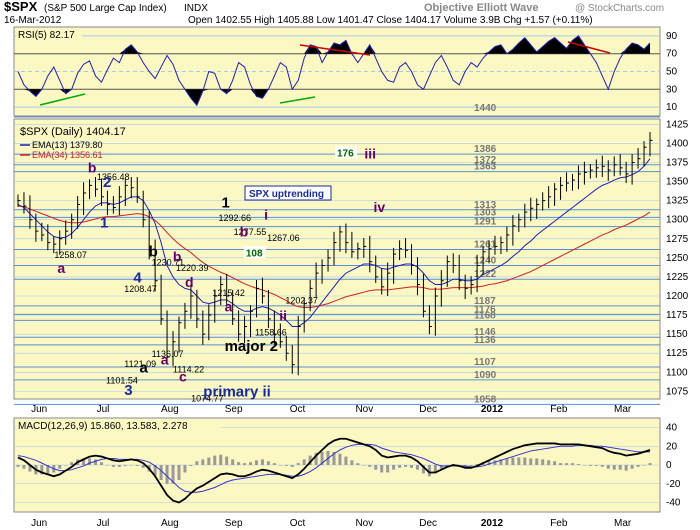 The width and height of the screenshot is (700, 530). What do you see at coordinates (168, 354) in the screenshot?
I see `wave-annotation: 1136.07` at bounding box center [168, 354].